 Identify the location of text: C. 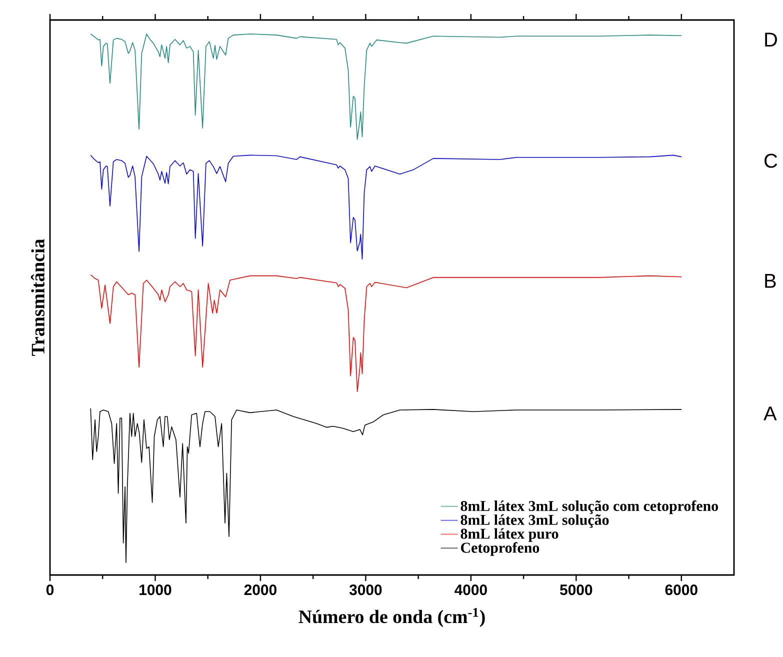
(771, 161).